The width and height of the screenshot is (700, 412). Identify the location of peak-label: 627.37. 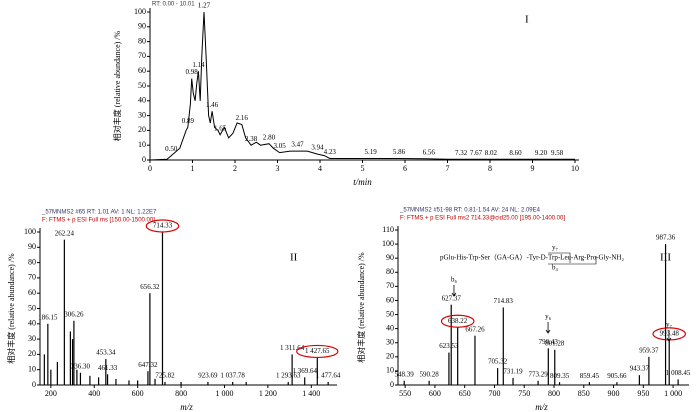
(452, 298).